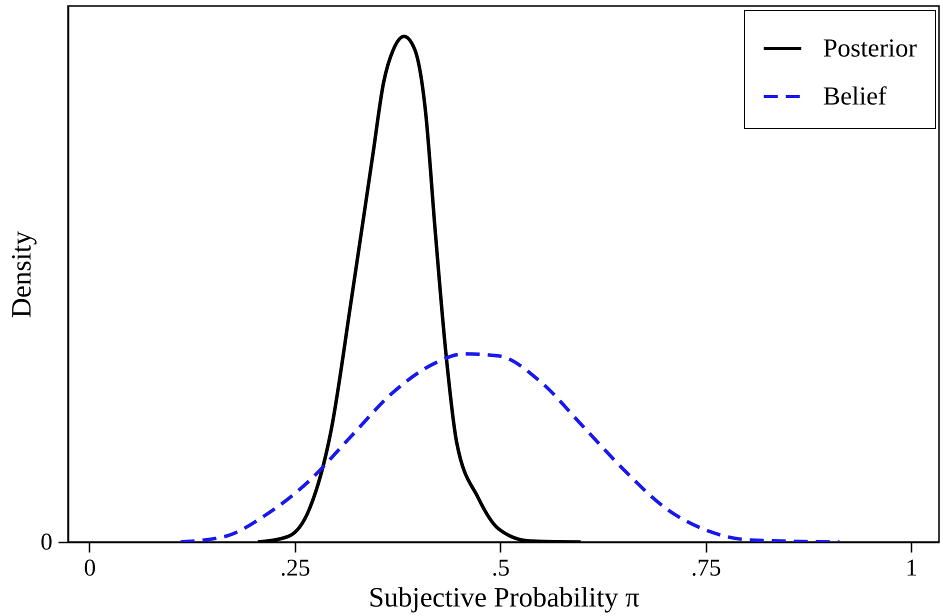 The height and width of the screenshot is (616, 943). I want to click on x-tick-label: .5, so click(501, 569).